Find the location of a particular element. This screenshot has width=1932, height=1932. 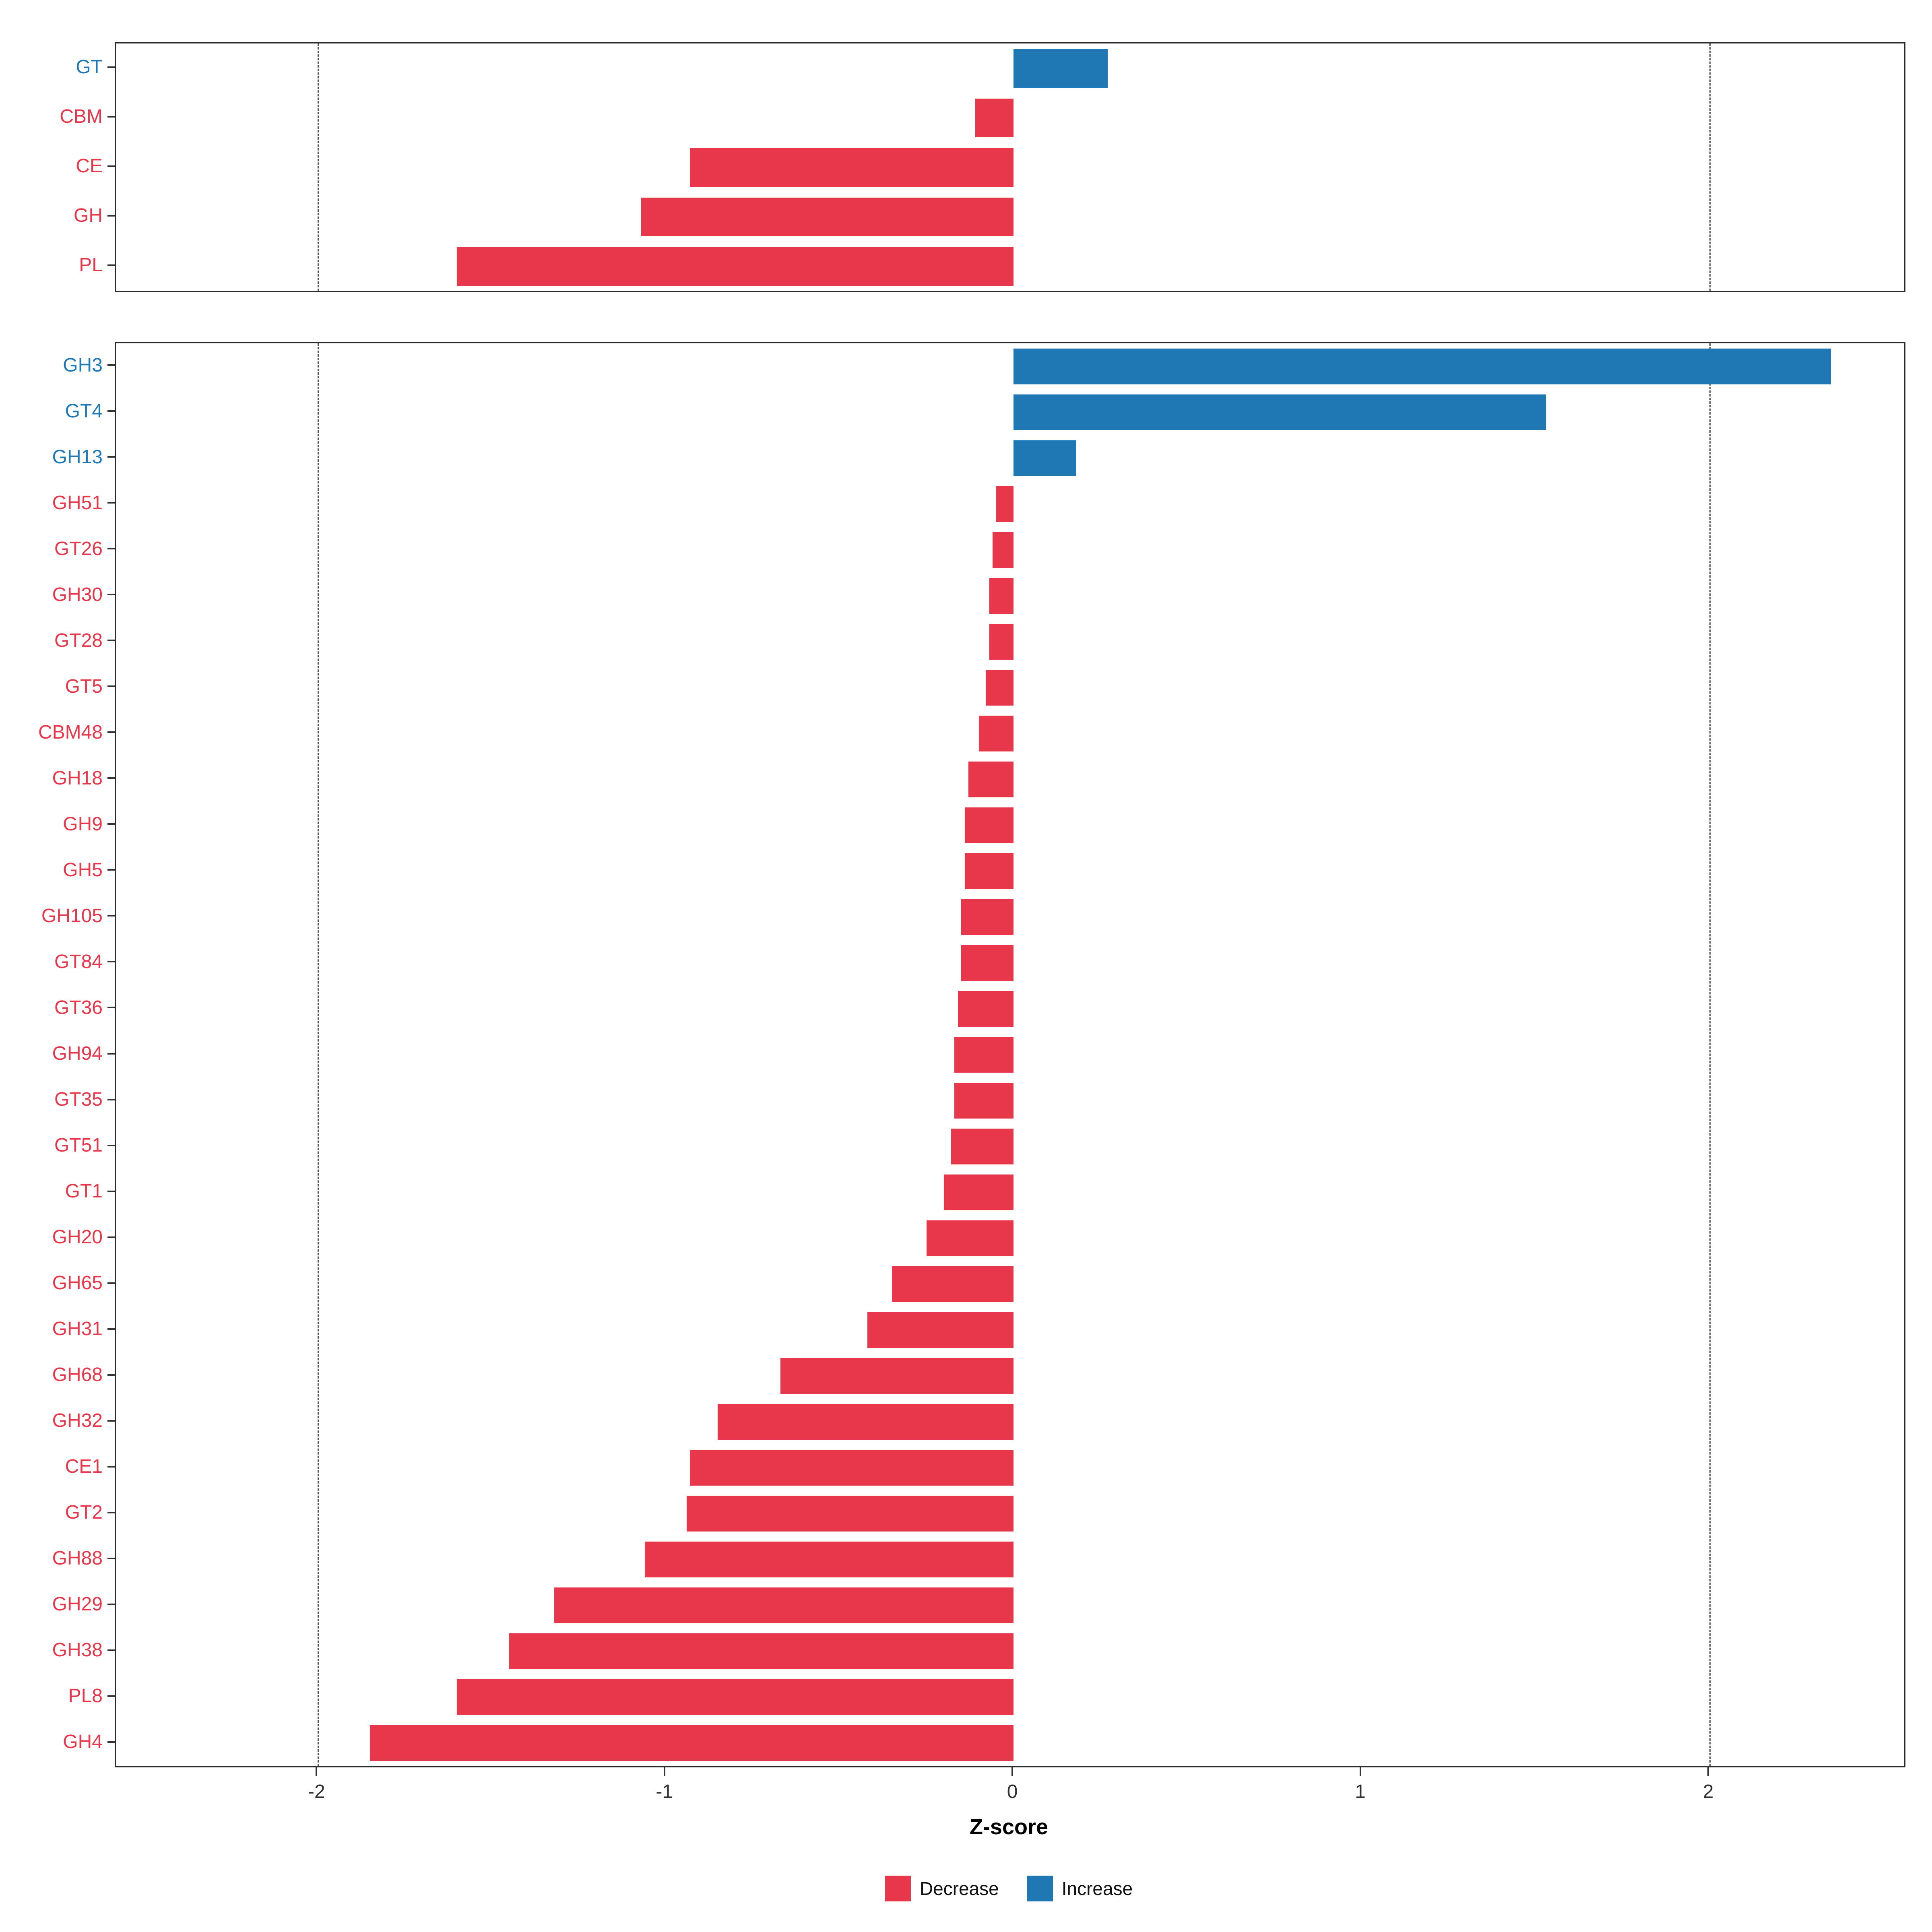

bar-GH30 is located at coordinates (1001, 596).